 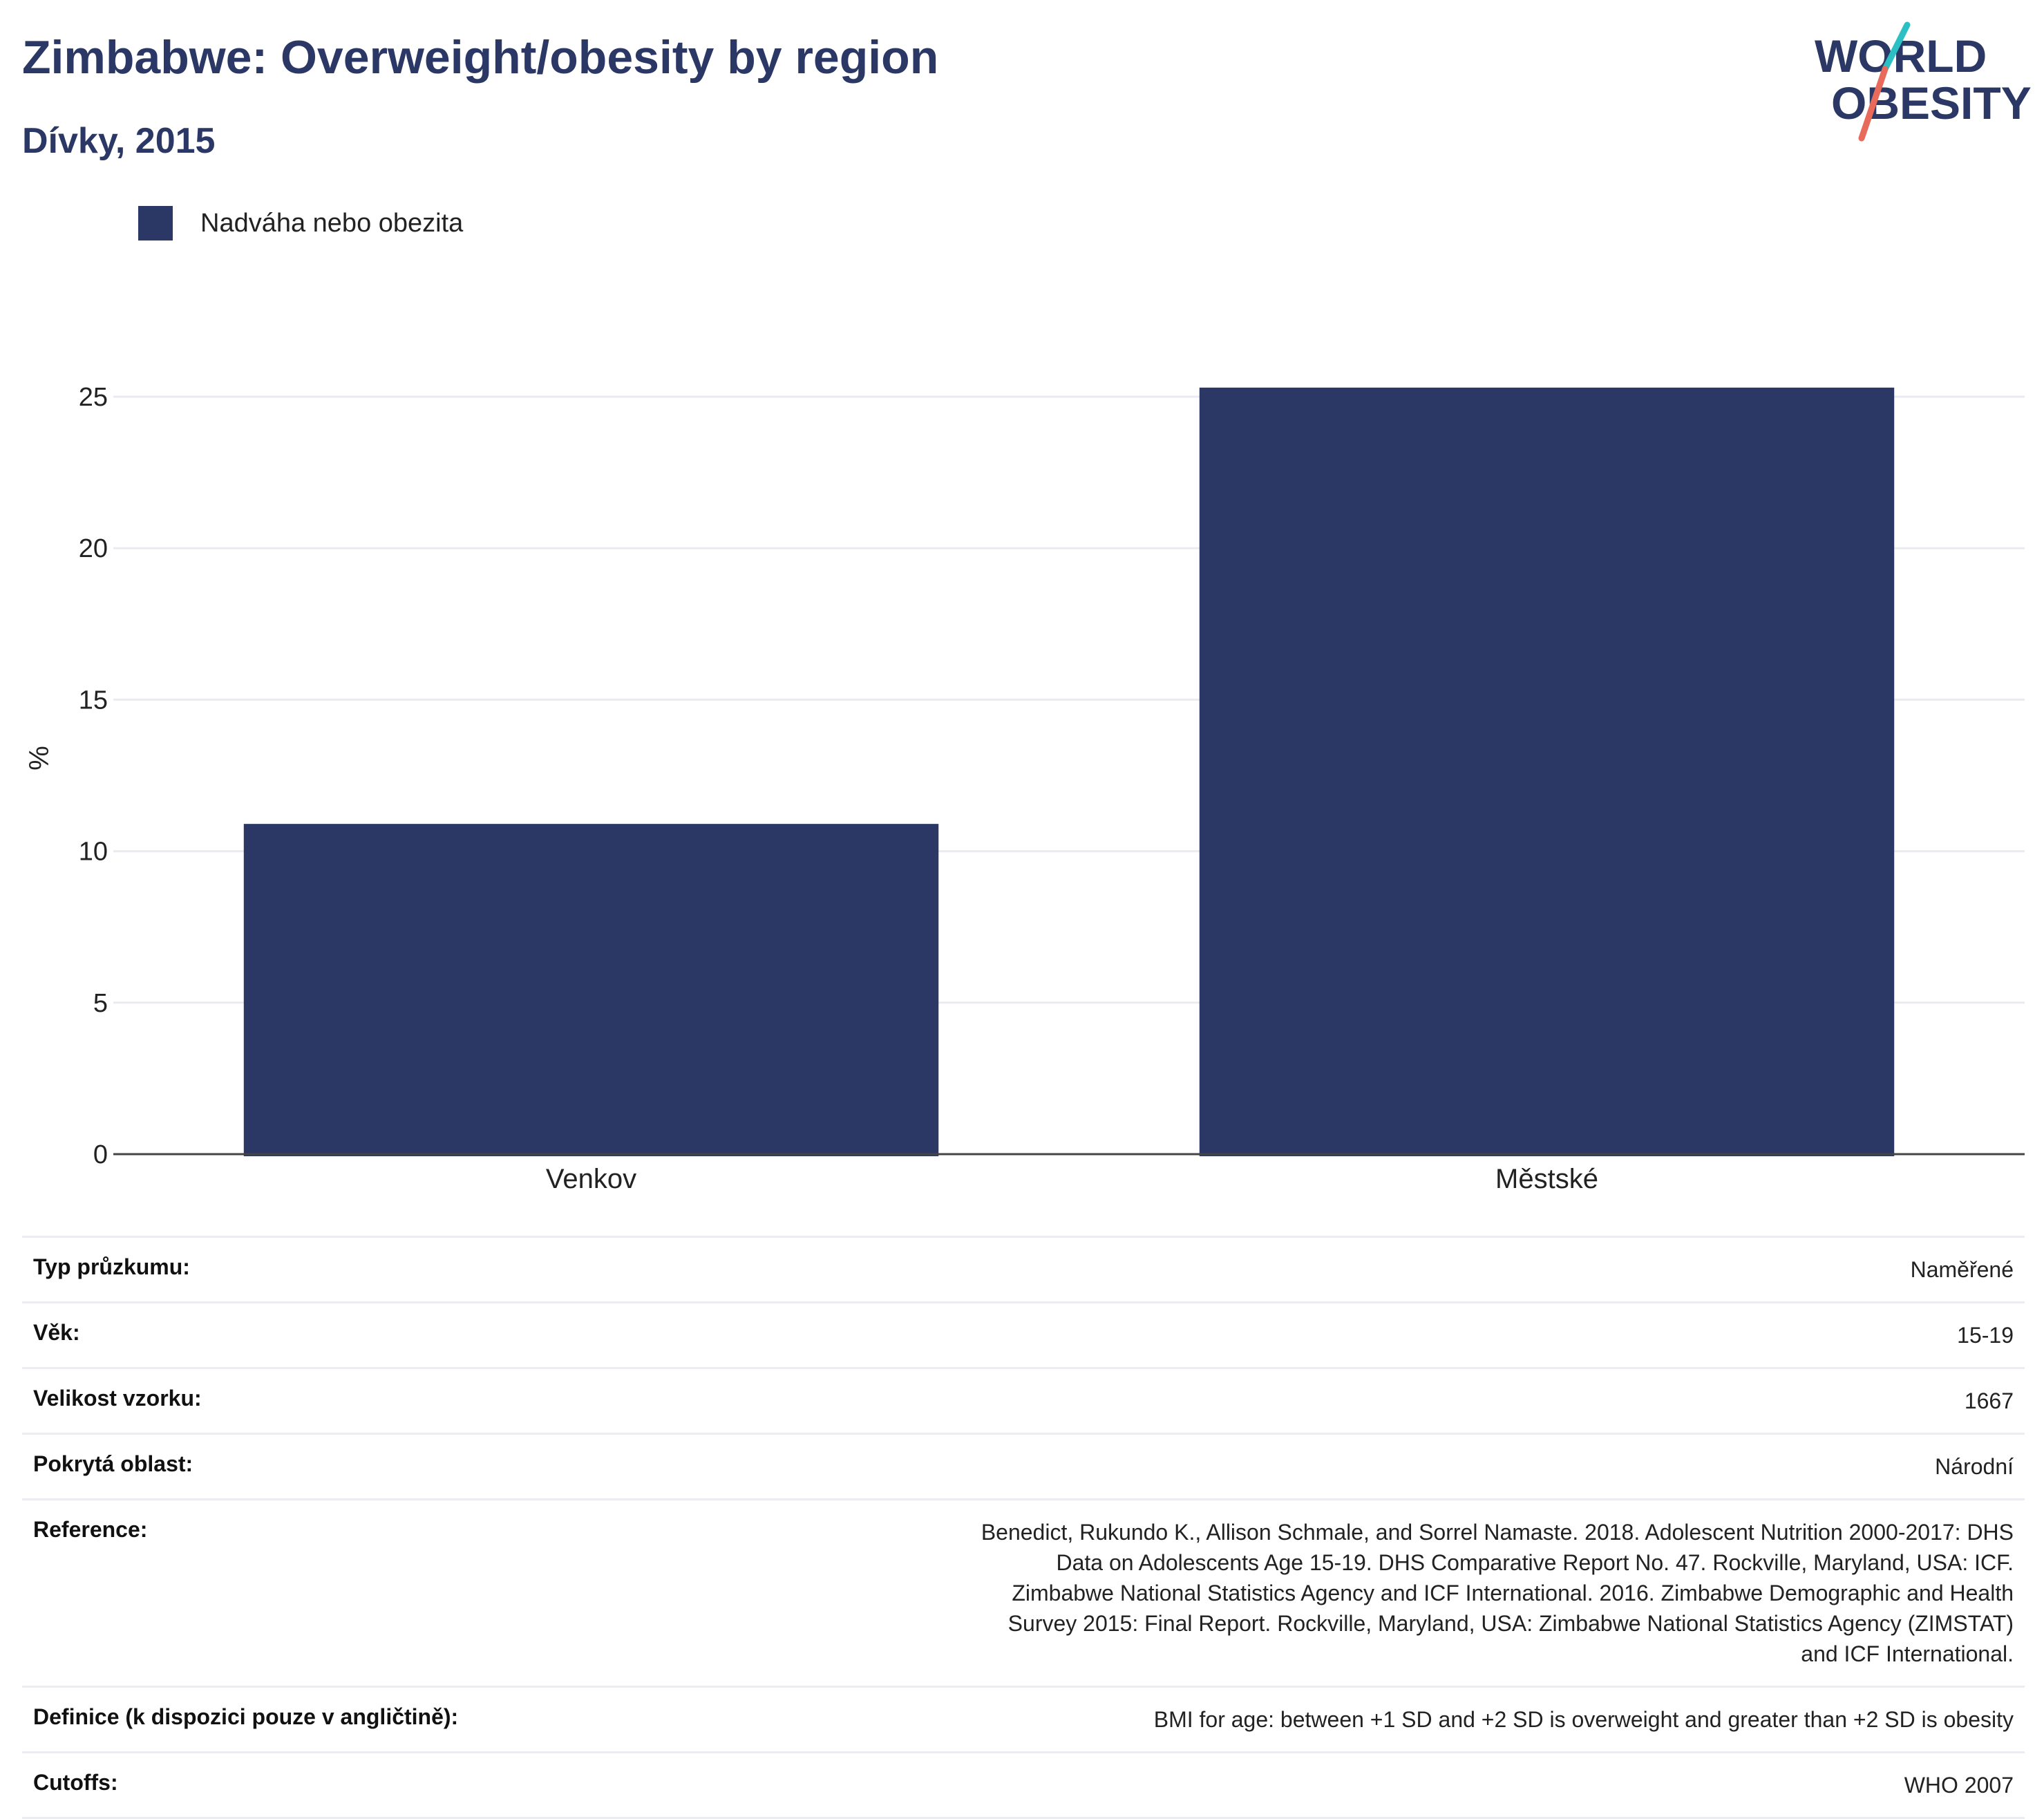 I want to click on info-key: Typ průzkumu:, so click(x=246, y=1269).